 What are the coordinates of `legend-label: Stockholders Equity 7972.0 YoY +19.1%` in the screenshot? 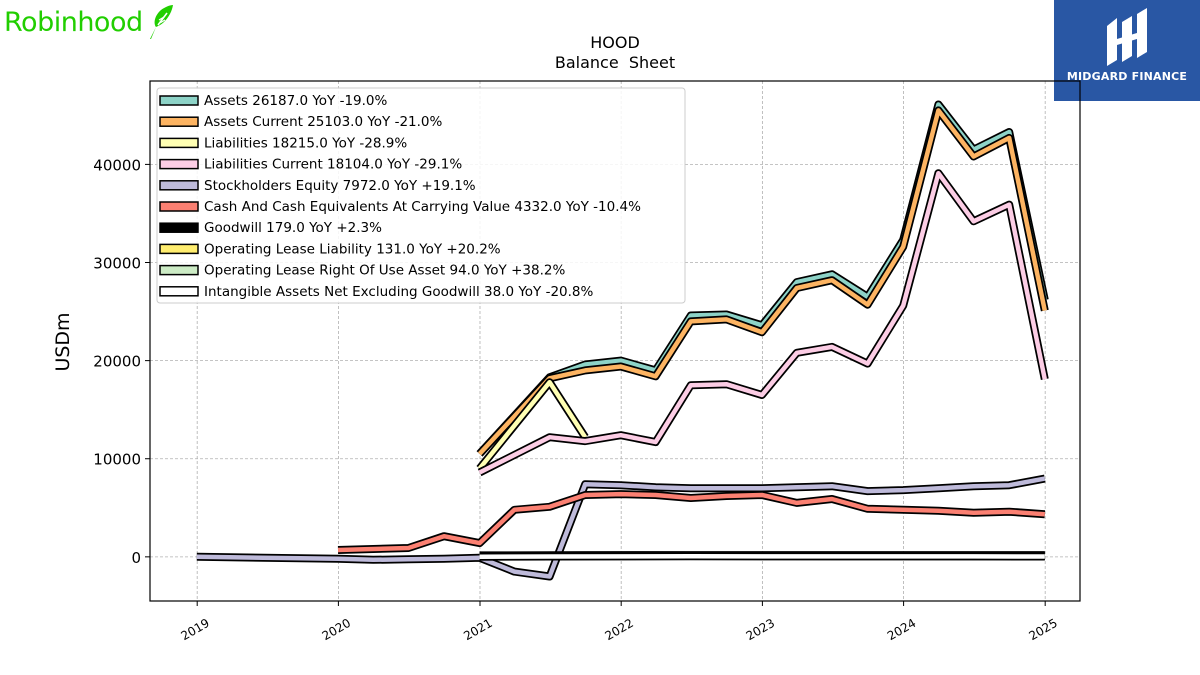 It's located at (340, 186).